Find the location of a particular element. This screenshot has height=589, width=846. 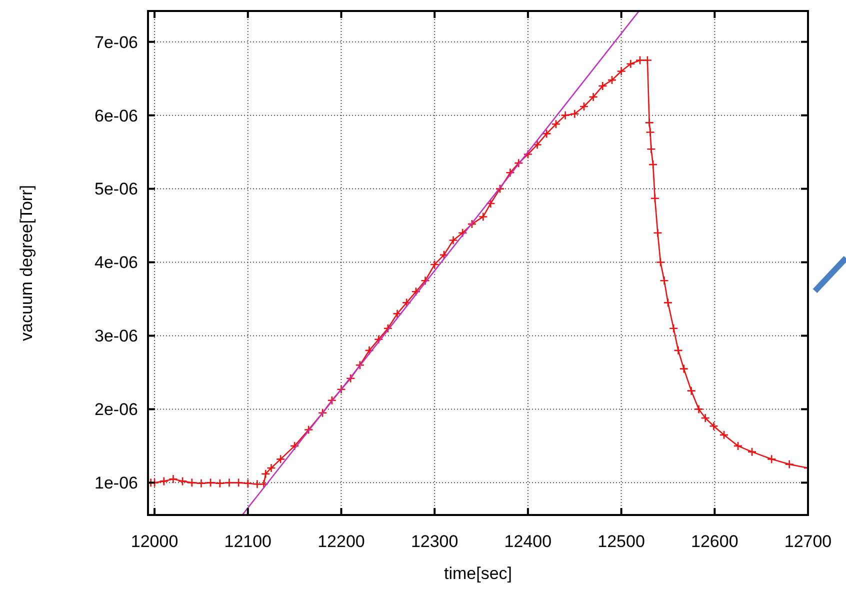

y-tick-label: 7e-06 is located at coordinates (116, 42).